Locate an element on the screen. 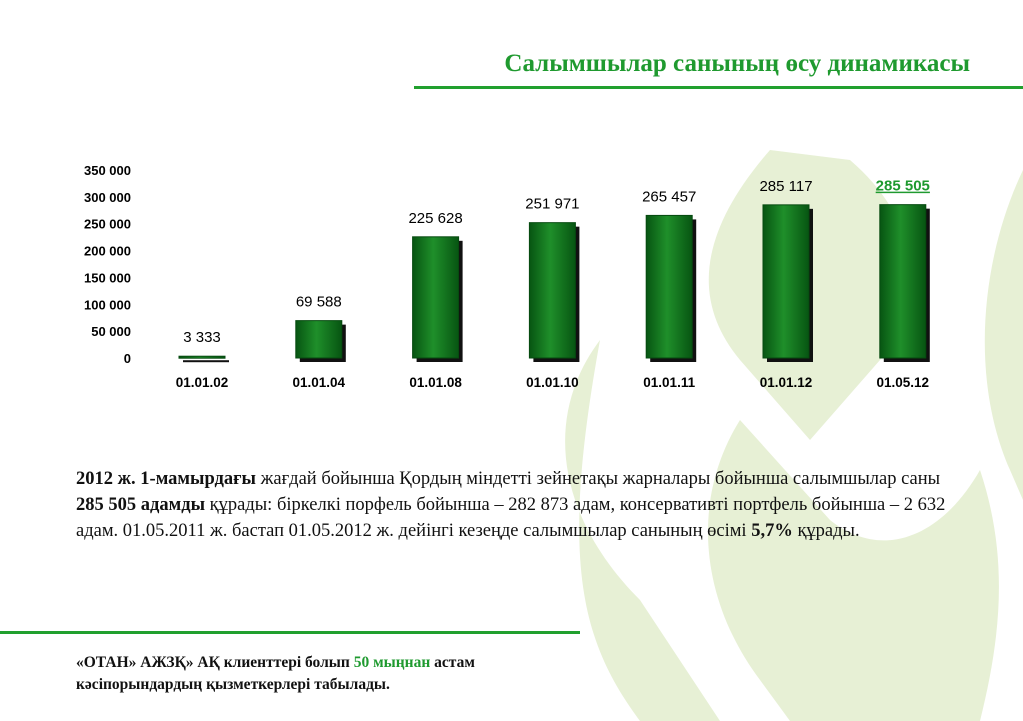 This screenshot has width=1023, height=721. summary-total: 285 505 адамды is located at coordinates (141, 505).